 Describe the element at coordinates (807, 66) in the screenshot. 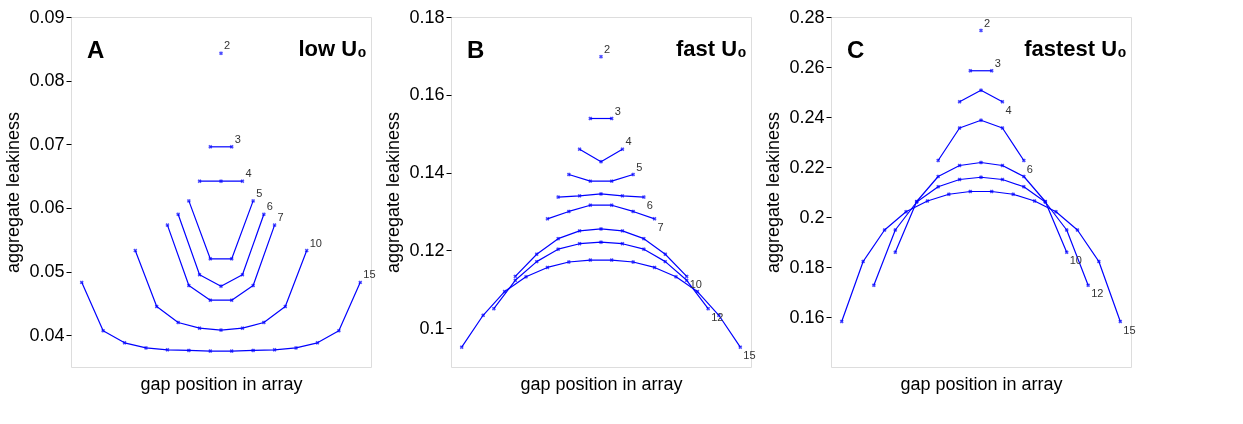

I see `y-tick-label: 0.26` at that location.